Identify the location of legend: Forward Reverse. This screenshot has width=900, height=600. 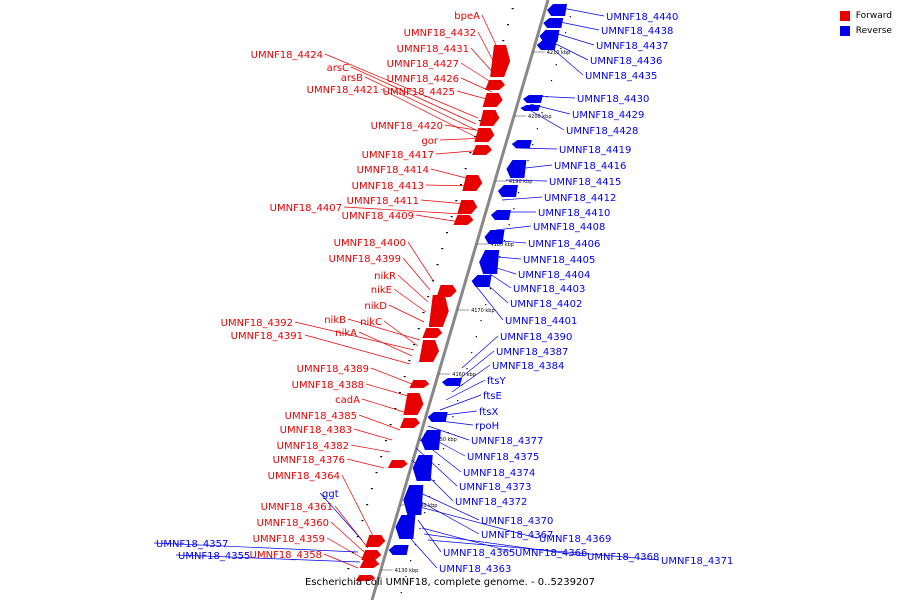
(865, 23).